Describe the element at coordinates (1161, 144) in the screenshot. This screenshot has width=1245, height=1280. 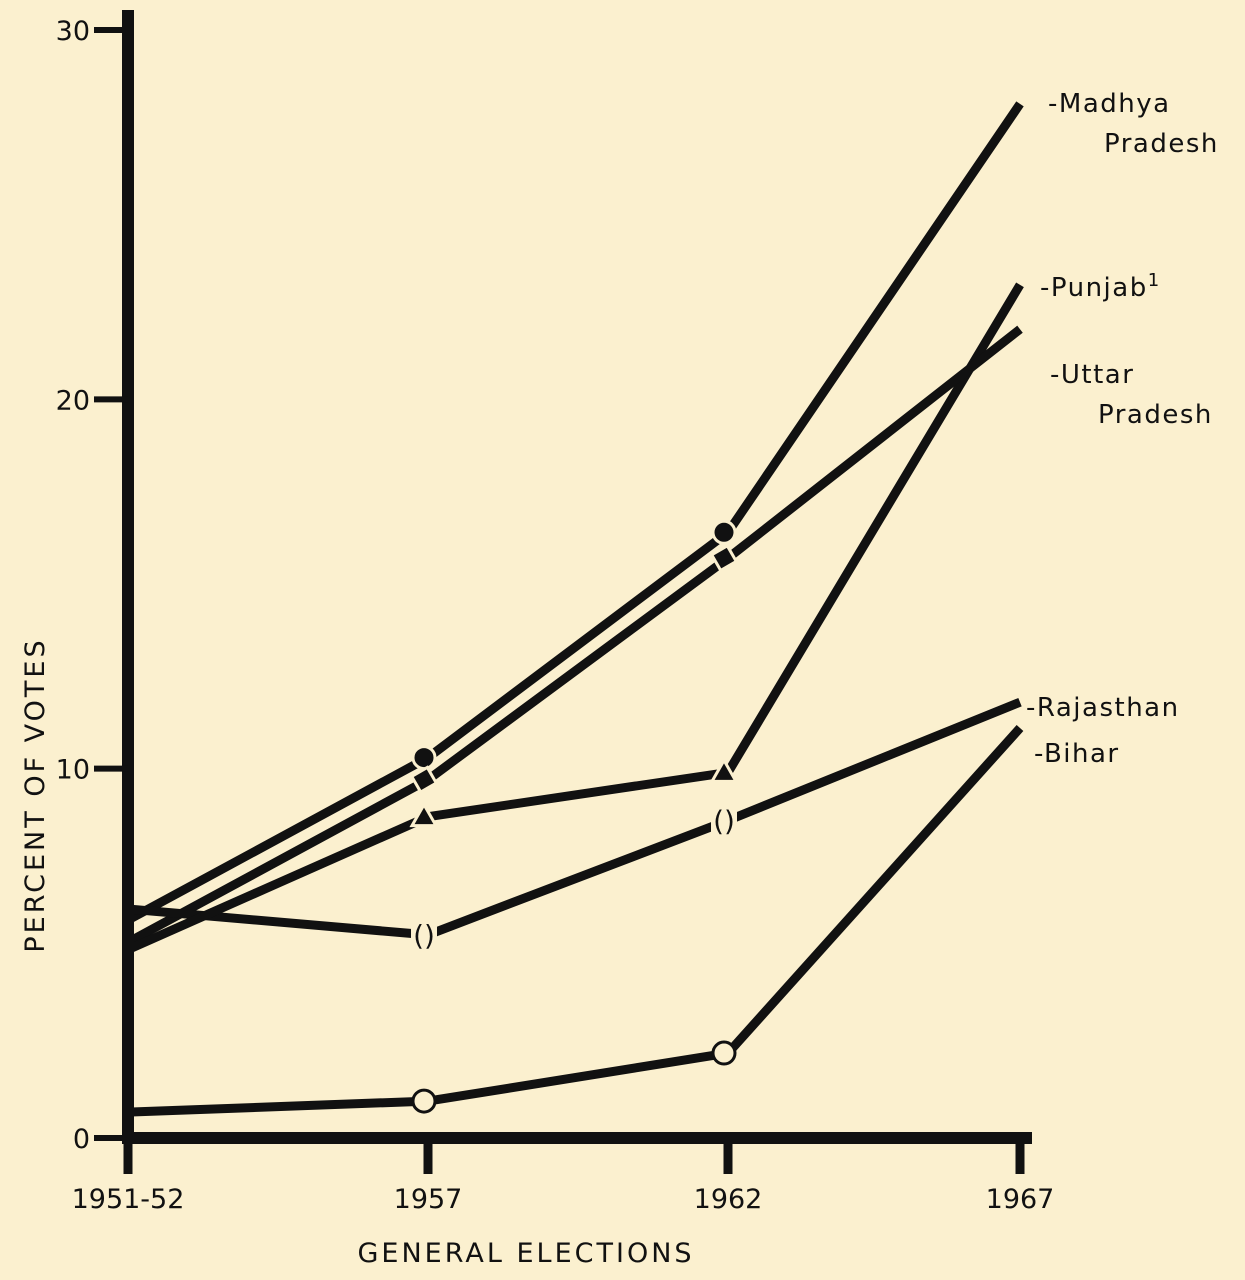
I see `series-label-madhya-pradesh-line2: Pradesh` at that location.